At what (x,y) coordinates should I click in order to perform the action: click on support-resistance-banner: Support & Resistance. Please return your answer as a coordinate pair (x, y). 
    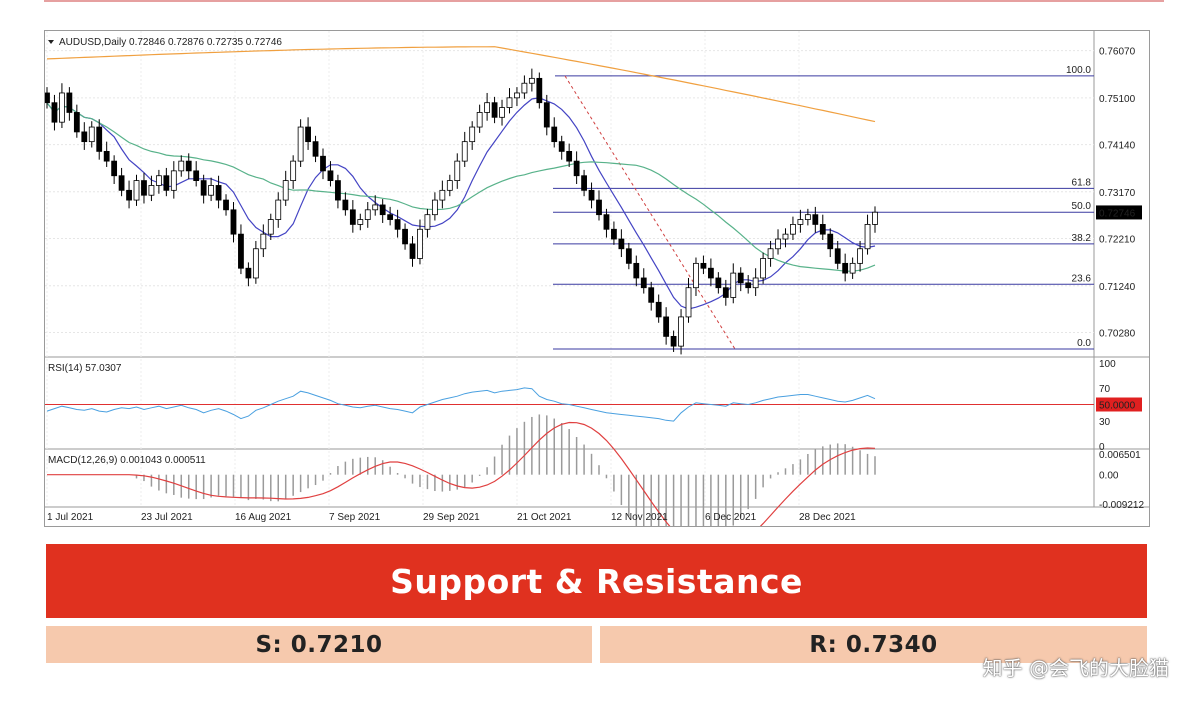
    Looking at the image, I should click on (596, 581).